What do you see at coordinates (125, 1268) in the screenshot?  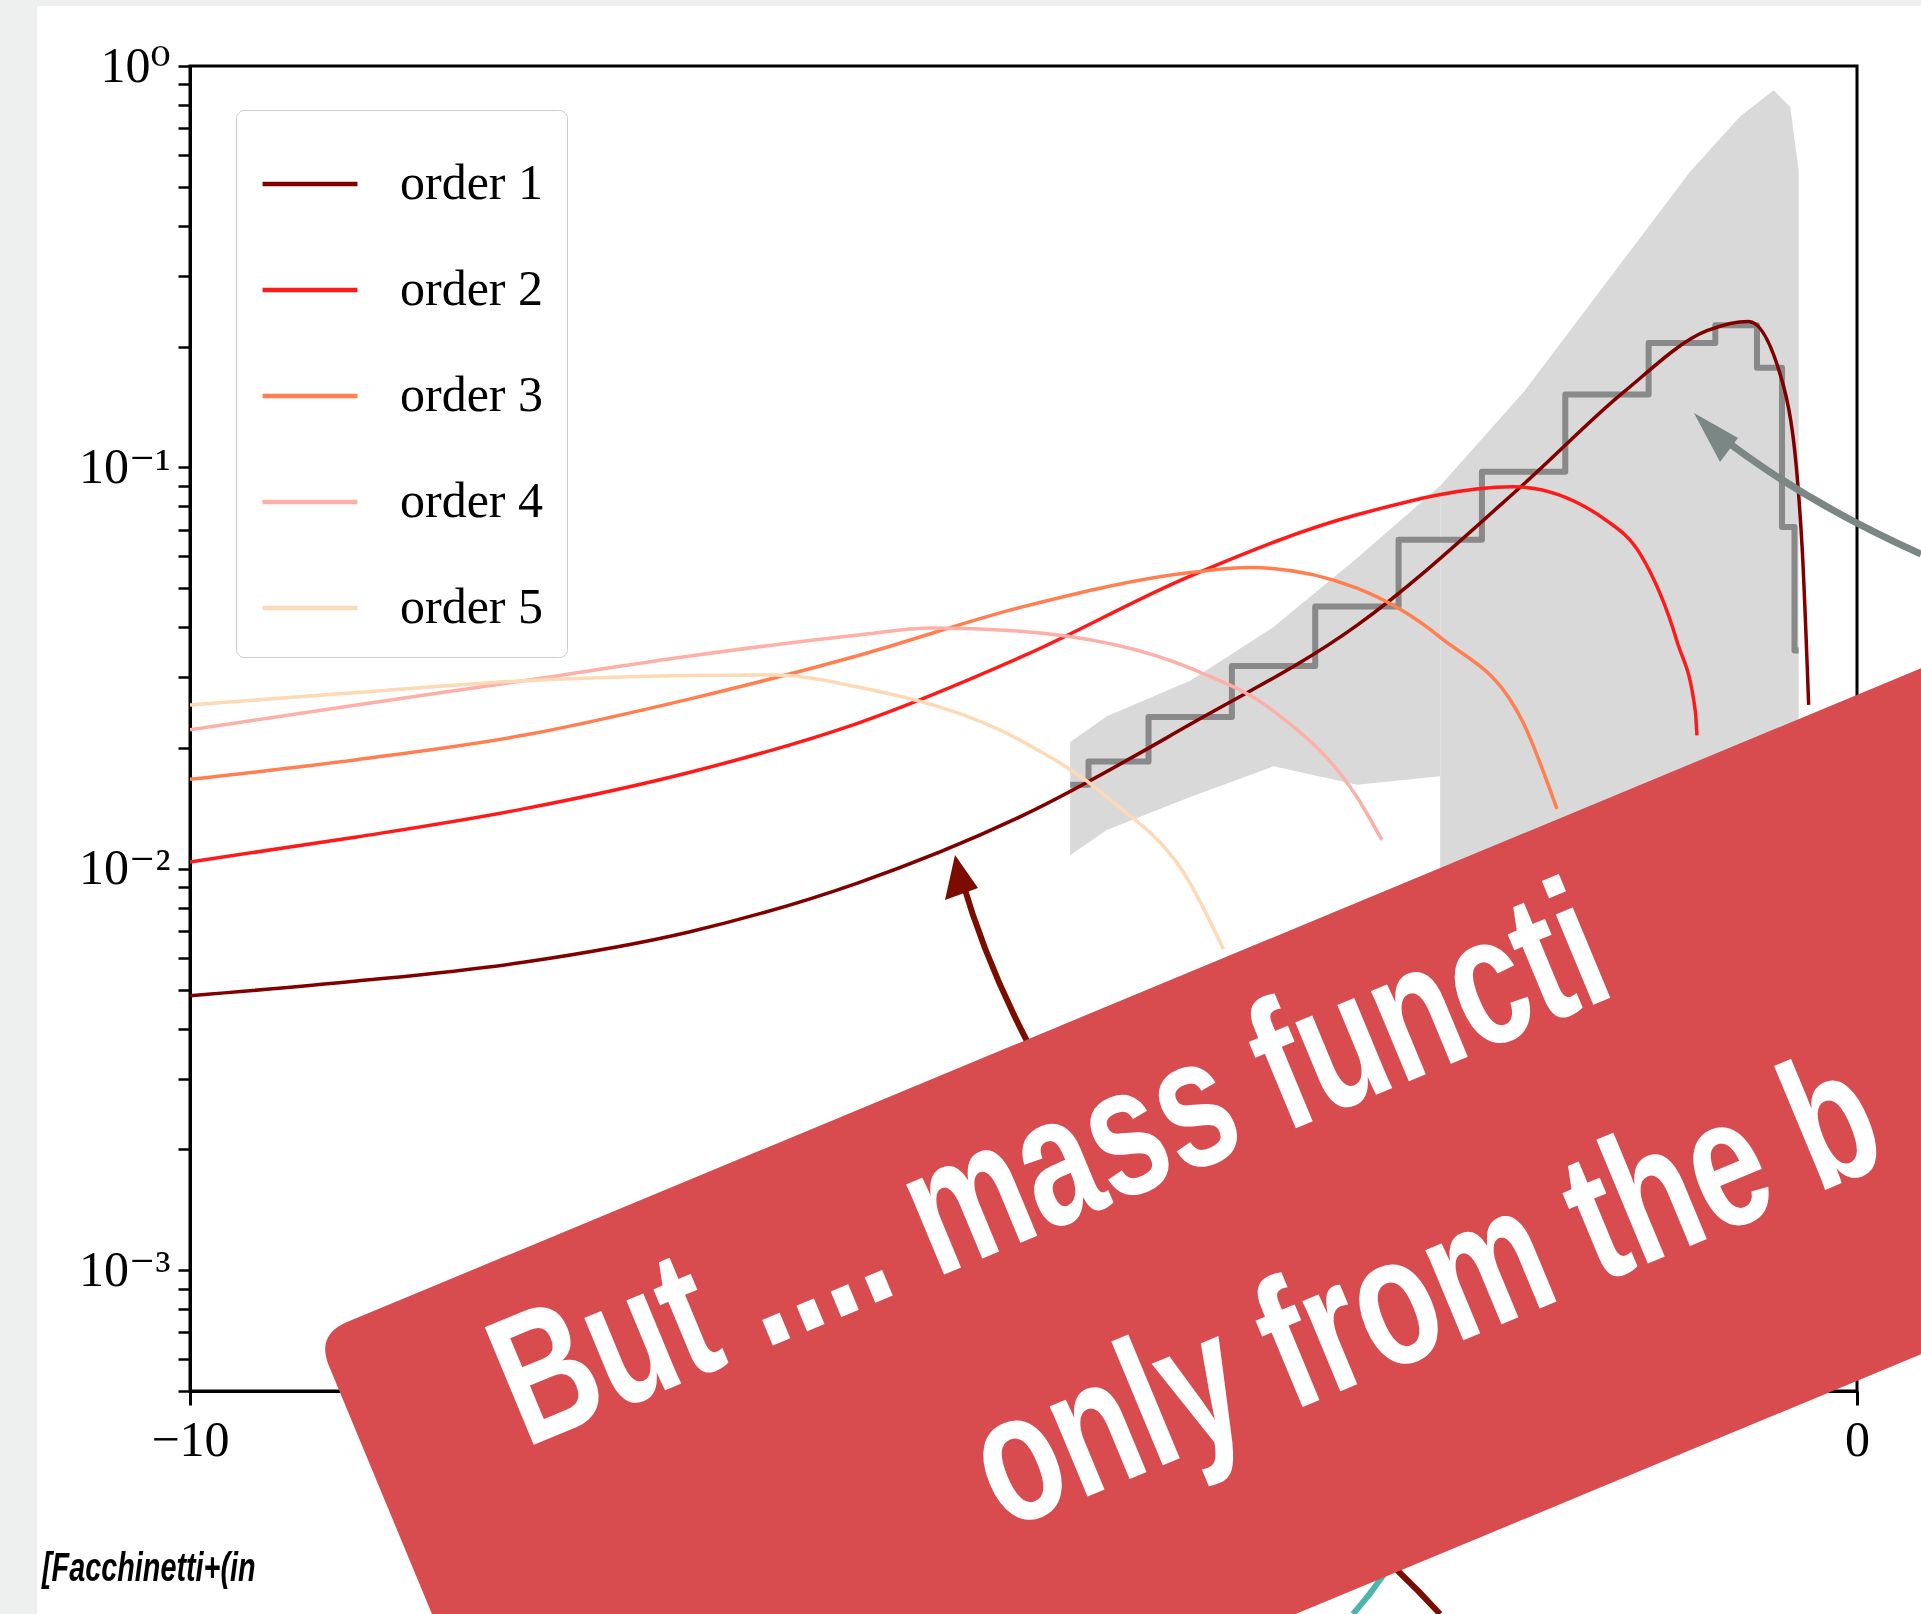 I see `y-tick-label: 10⁻³` at bounding box center [125, 1268].